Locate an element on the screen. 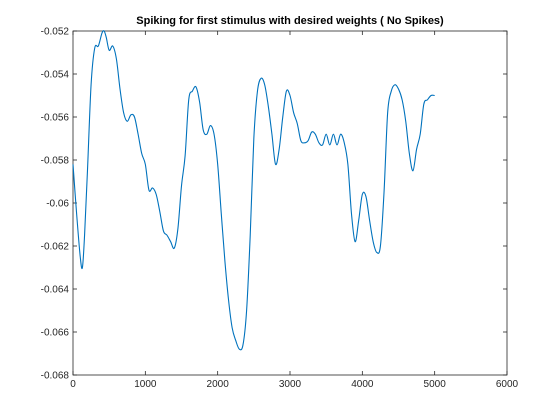  x-tick-label: 5000 is located at coordinates (435, 384).